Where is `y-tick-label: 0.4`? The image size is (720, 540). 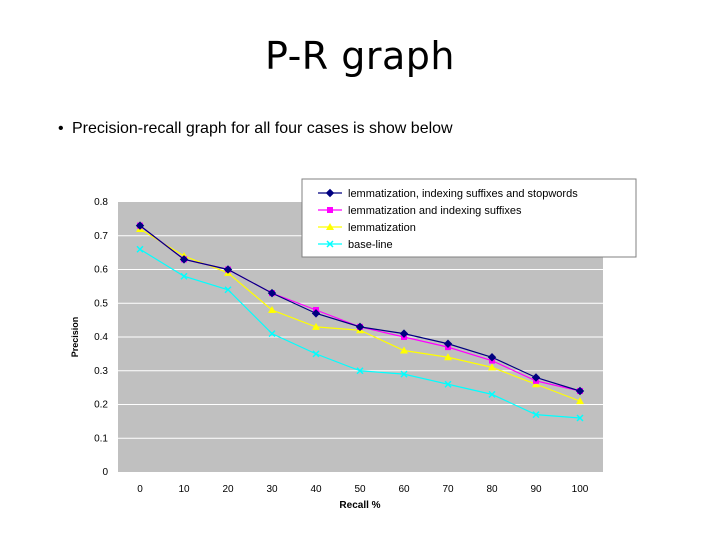 y-tick-label: 0.4 is located at coordinates (101, 337).